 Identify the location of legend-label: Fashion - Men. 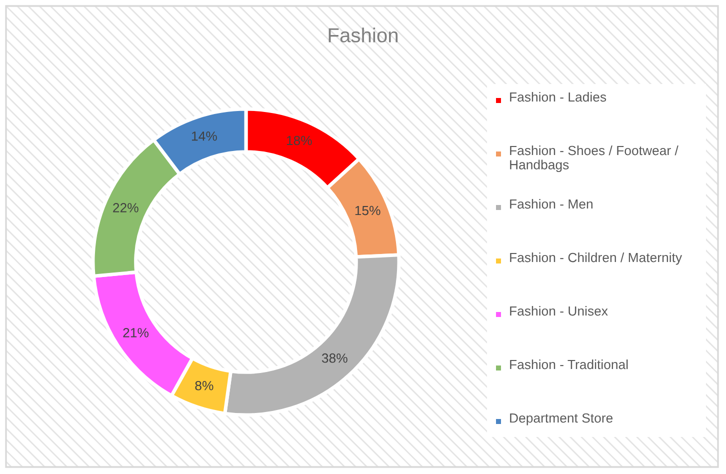
(551, 204).